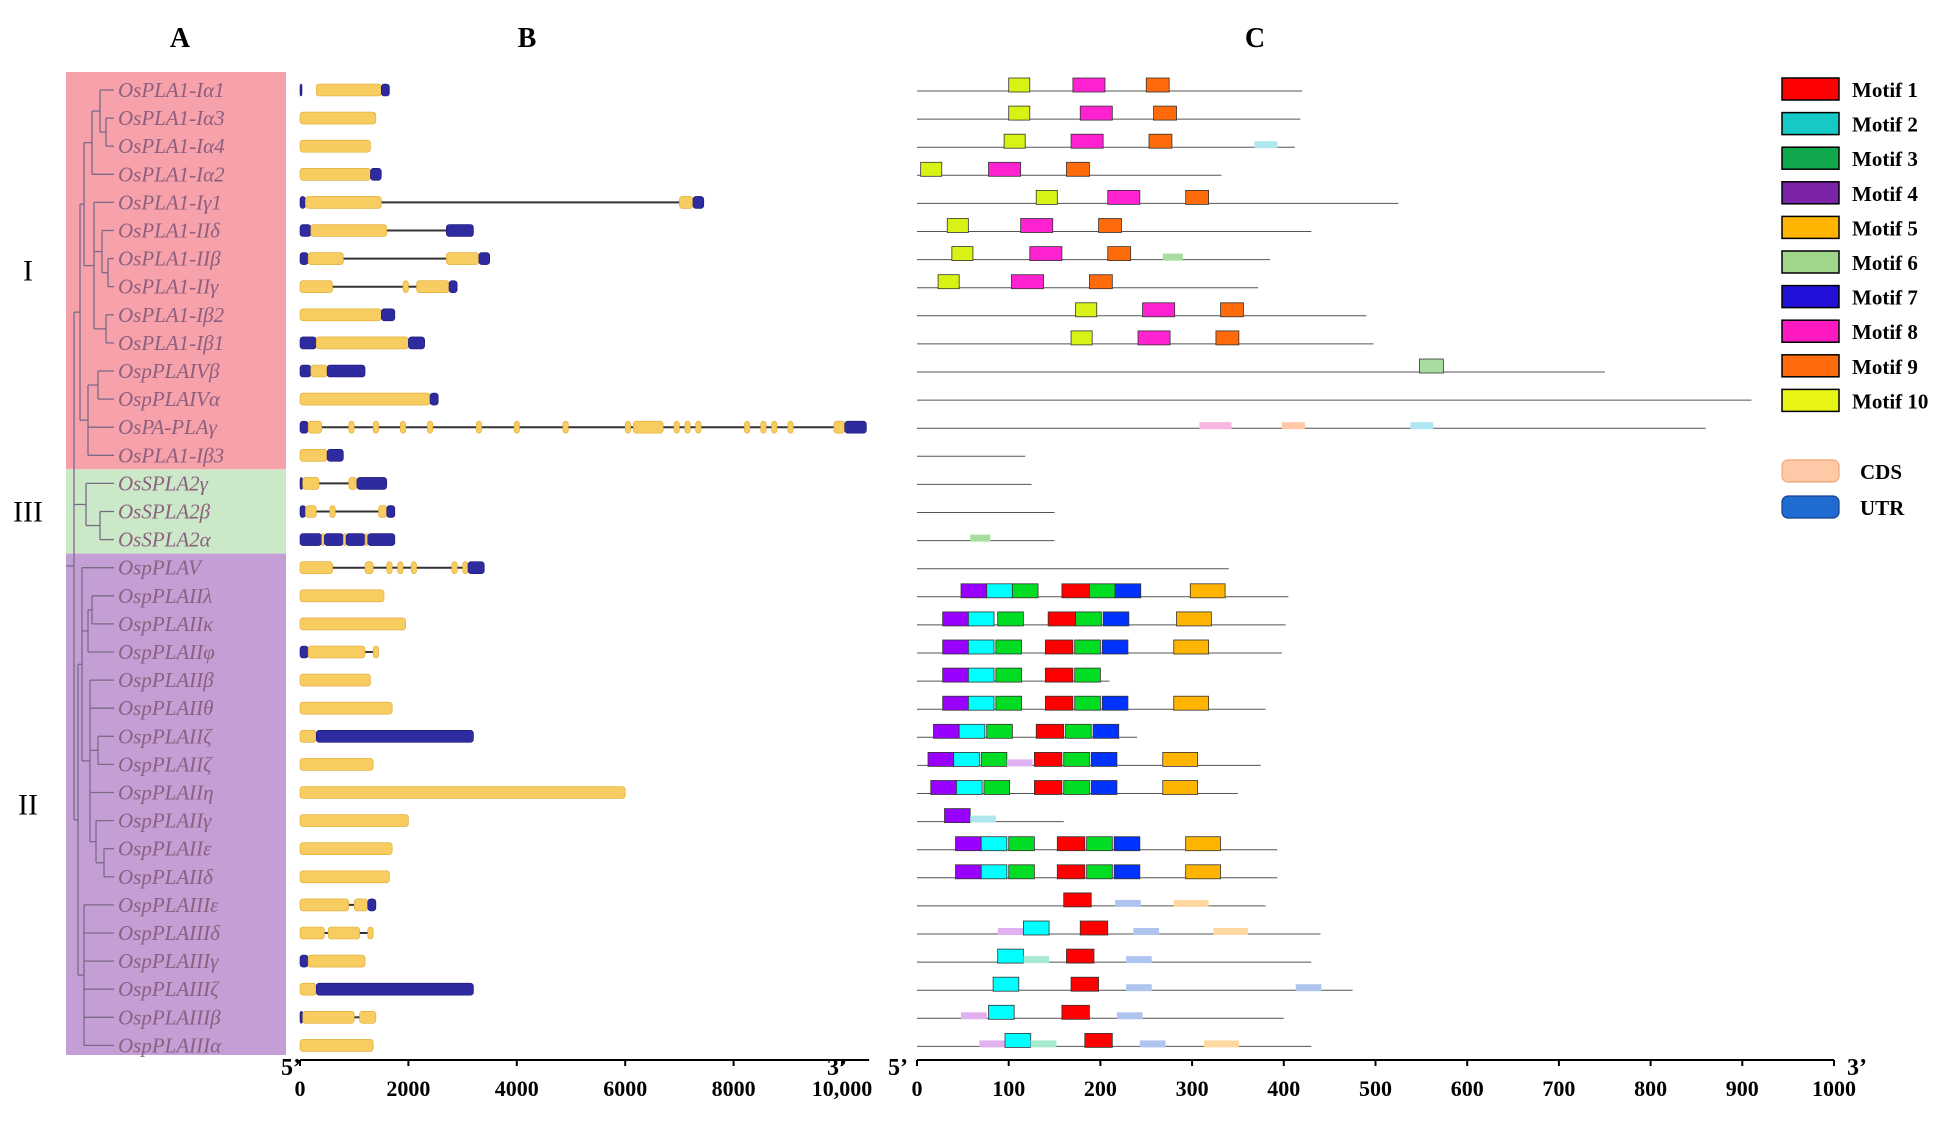 The width and height of the screenshot is (1957, 1122). What do you see at coordinates (1849, 158) in the screenshot?
I see `legend-item: Motif 3` at bounding box center [1849, 158].